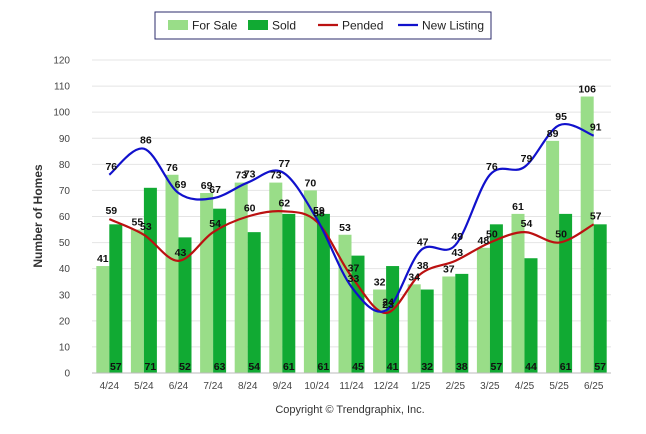 This screenshot has height=434, width=646. Describe the element at coordinates (362, 26) in the screenshot. I see `legend-label-pended: Pended` at that location.